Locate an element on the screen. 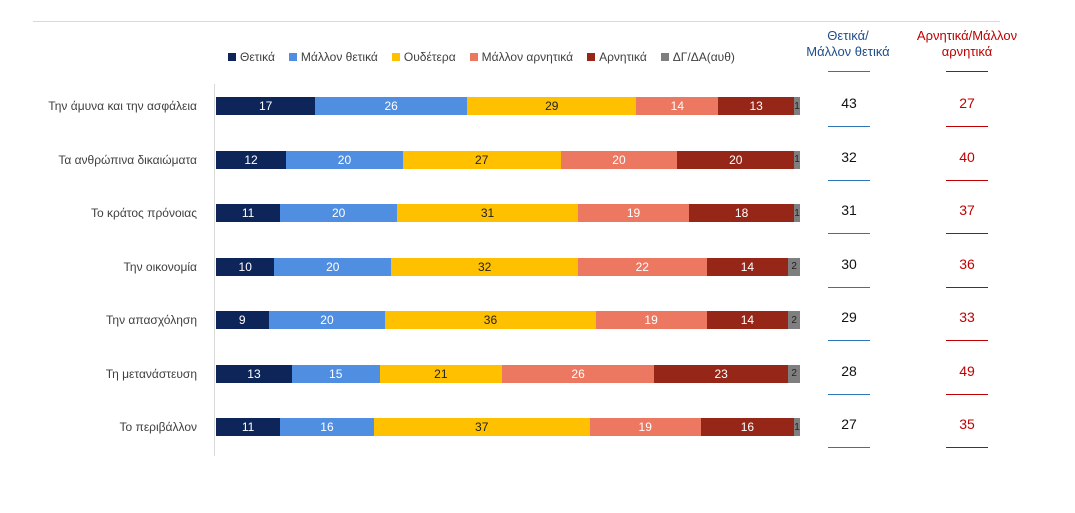  bar-segment: 16 is located at coordinates (327, 427).